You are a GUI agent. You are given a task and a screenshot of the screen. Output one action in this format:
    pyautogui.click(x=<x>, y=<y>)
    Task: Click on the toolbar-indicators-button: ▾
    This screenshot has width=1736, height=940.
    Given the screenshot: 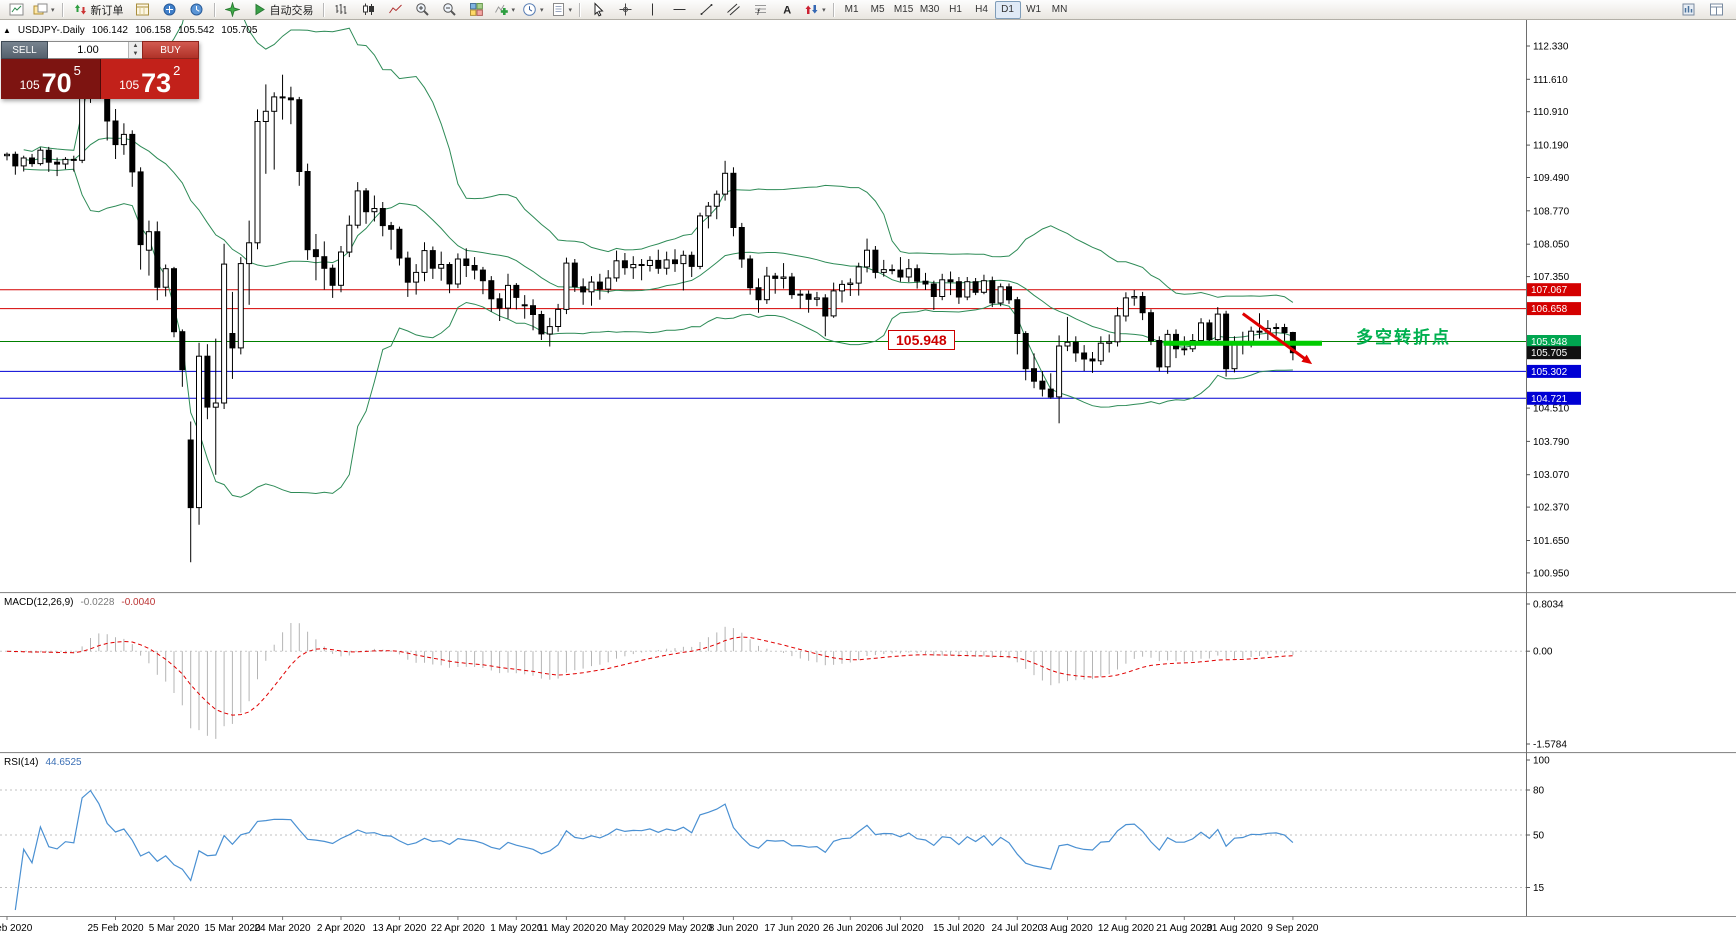 What is the action you would take?
    pyautogui.click(x=505, y=10)
    